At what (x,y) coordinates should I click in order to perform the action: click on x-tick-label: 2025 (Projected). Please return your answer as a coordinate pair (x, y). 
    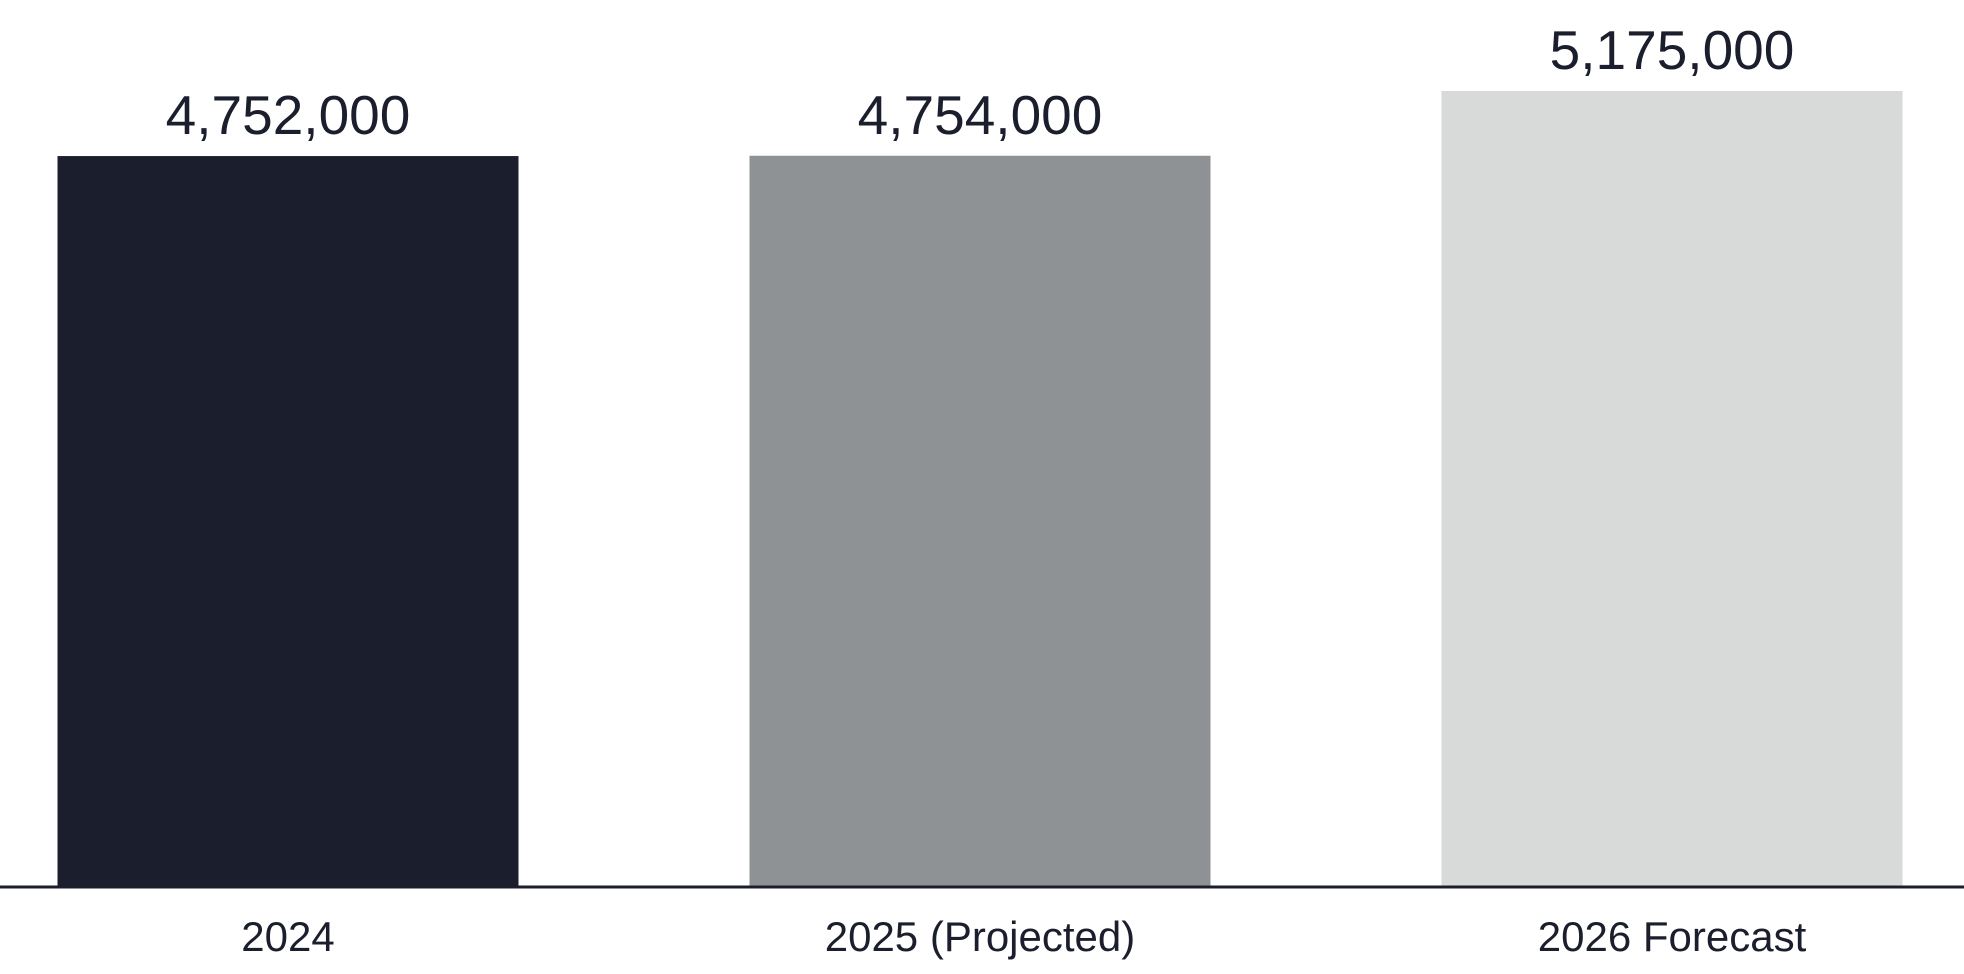
    Looking at the image, I should click on (980, 936).